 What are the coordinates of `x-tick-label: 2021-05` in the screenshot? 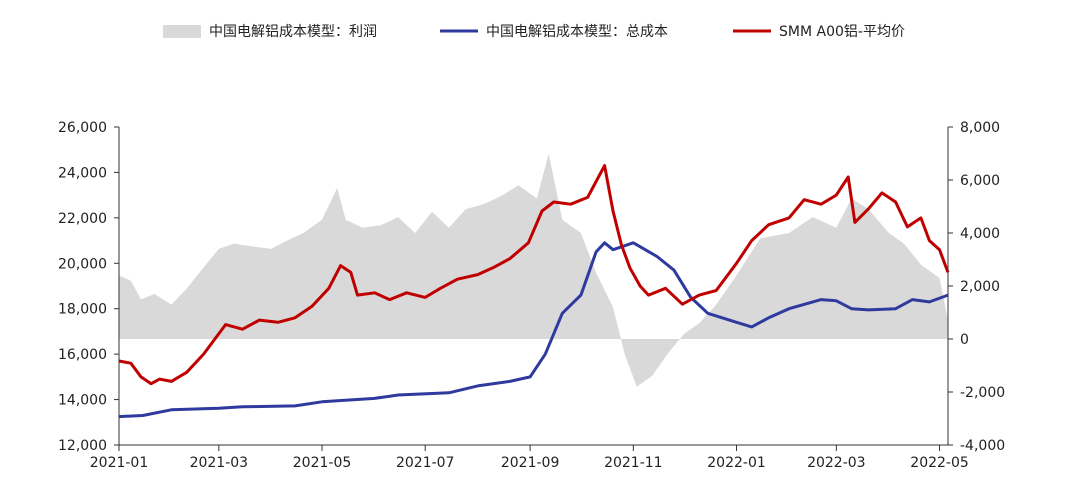 It's located at (322, 463).